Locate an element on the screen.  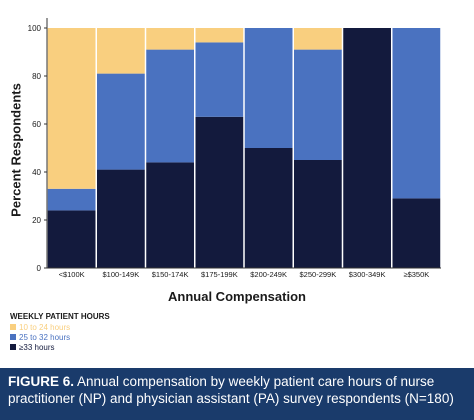
legend-label-low: 10 to 24 hours is located at coordinates (45, 327).